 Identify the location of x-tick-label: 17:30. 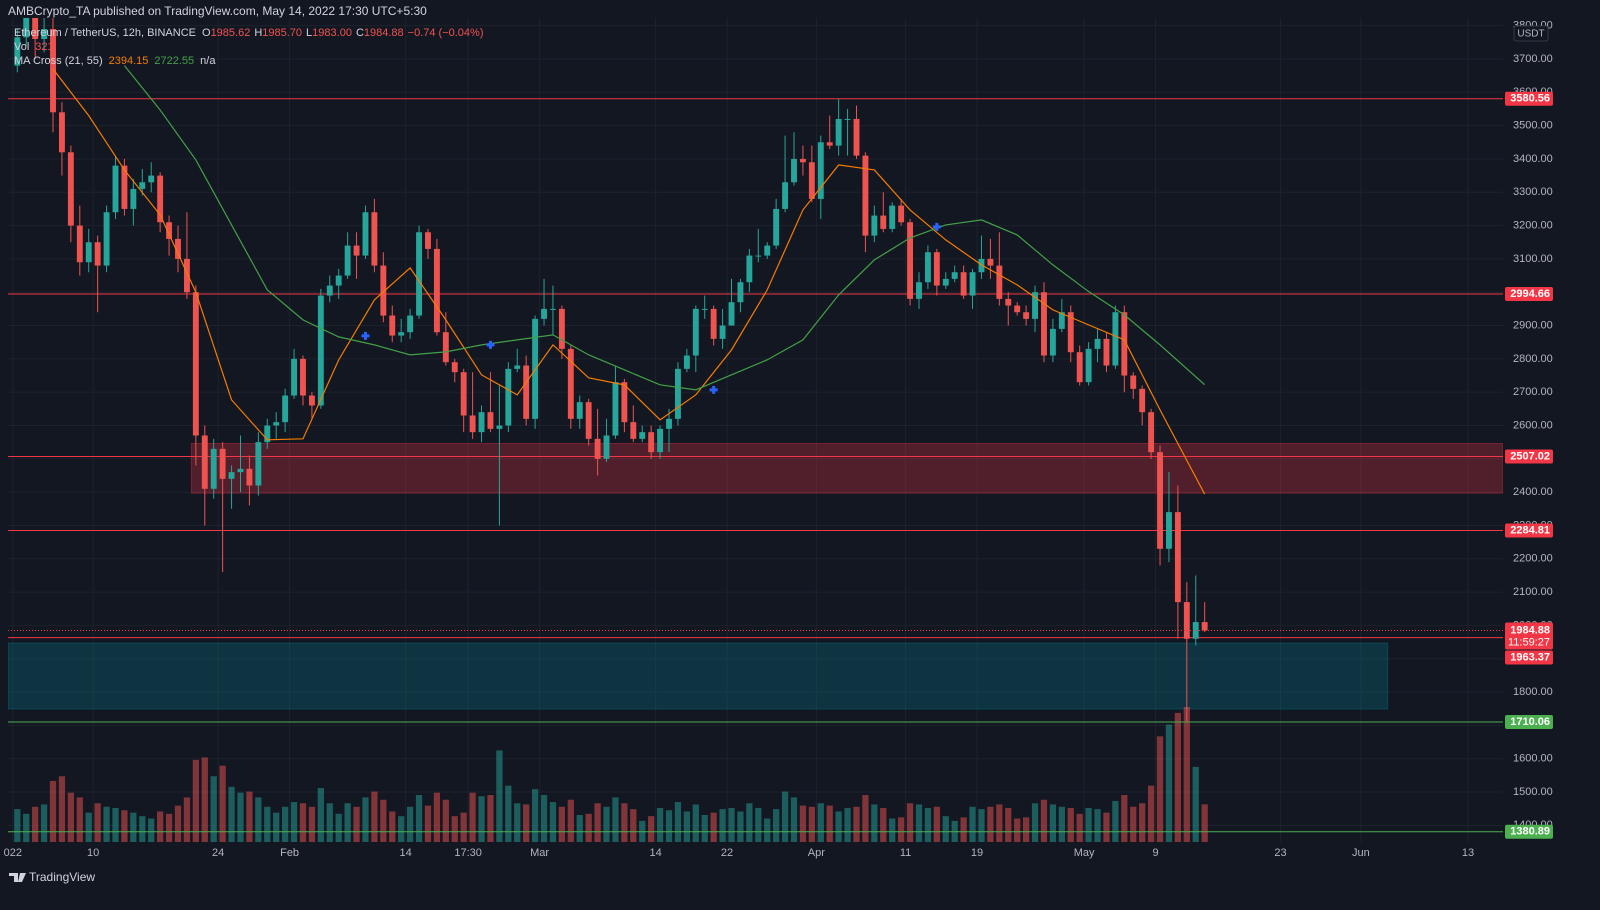
(468, 853).